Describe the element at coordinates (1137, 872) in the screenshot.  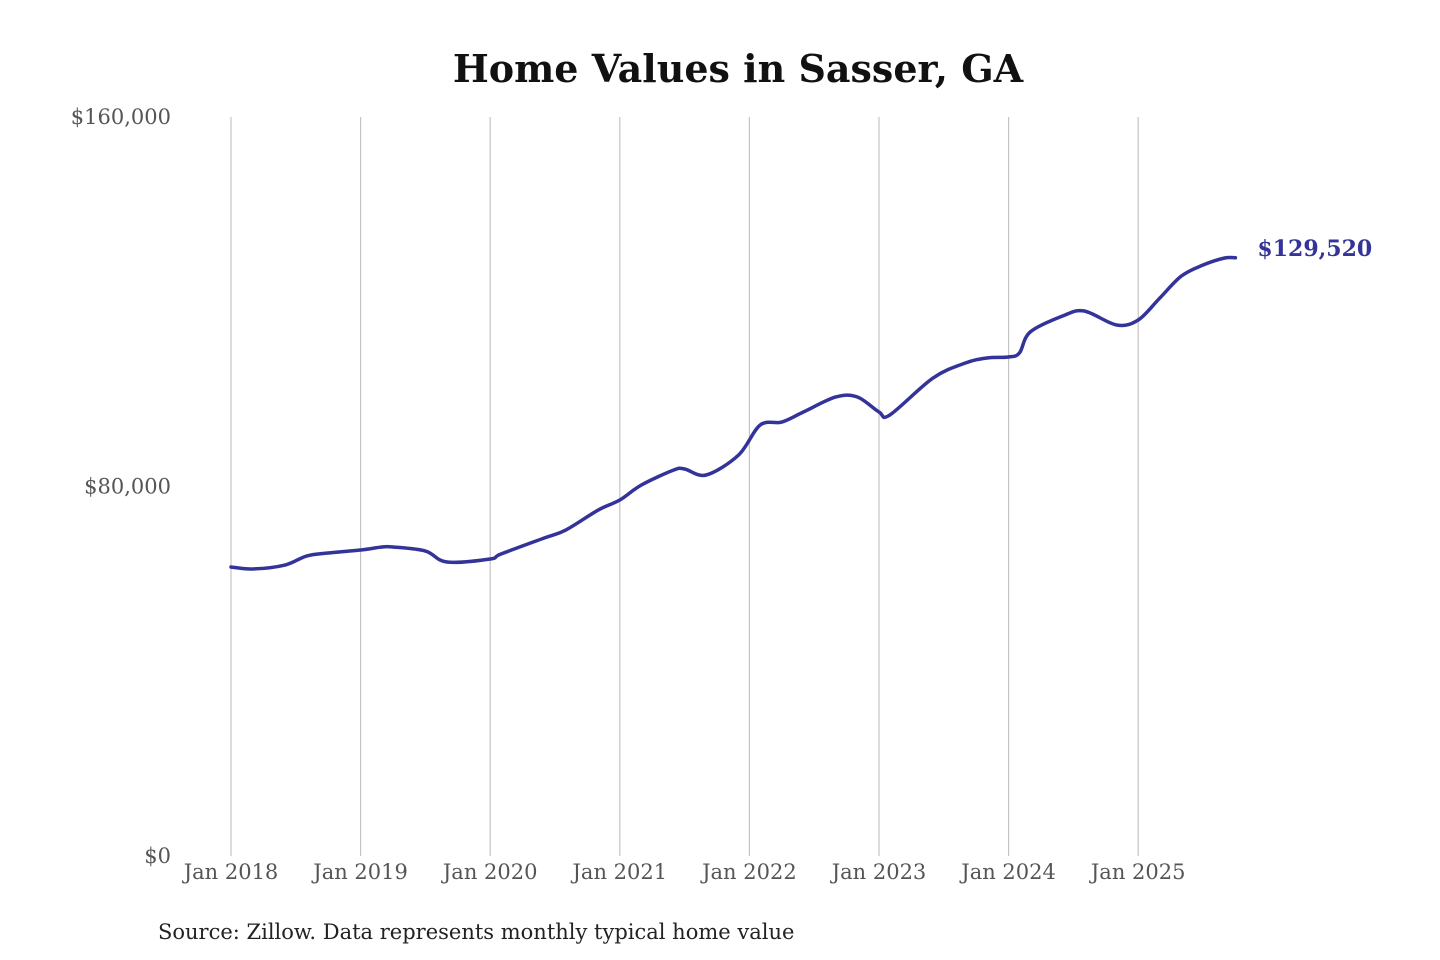
I see `x-tick-label: Jan 2025` at that location.